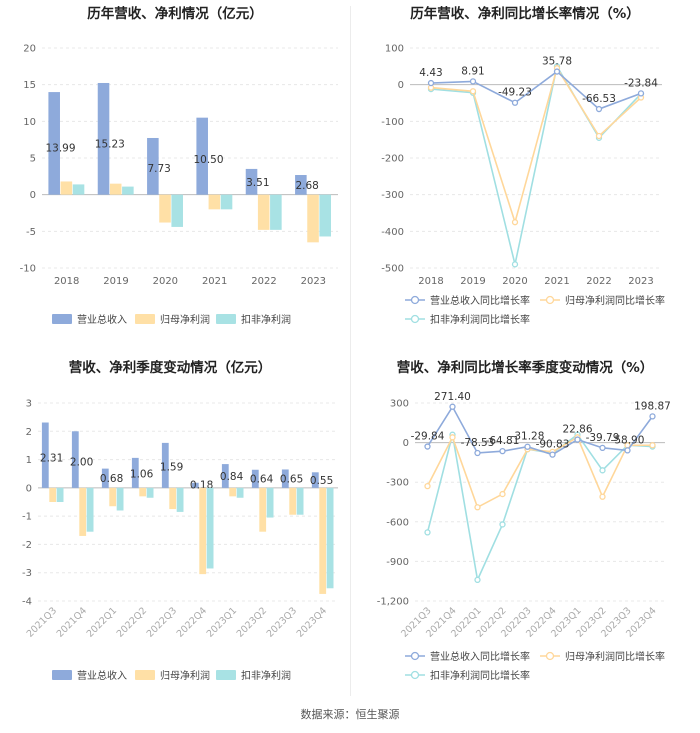 Image resolution: width=700 pixels, height=733 pixels. Describe the element at coordinates (29, 404) in the screenshot. I see `y-tick-label: 3` at that location.